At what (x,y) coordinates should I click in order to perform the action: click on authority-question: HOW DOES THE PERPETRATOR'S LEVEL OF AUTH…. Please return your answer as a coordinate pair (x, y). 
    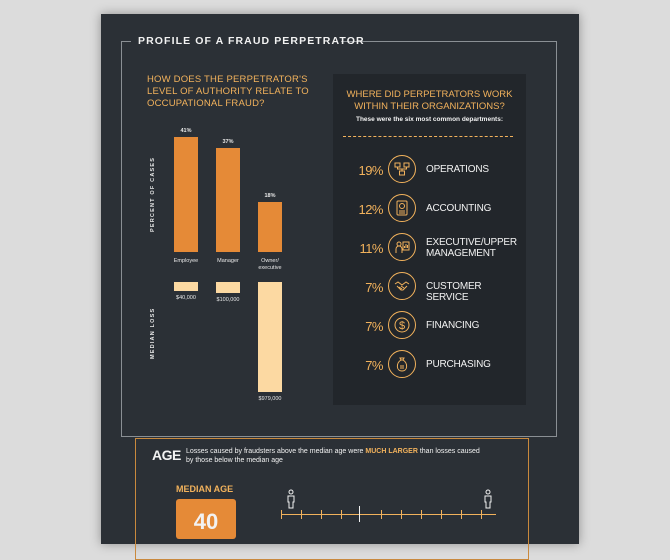
    Looking at the image, I should click on (228, 91).